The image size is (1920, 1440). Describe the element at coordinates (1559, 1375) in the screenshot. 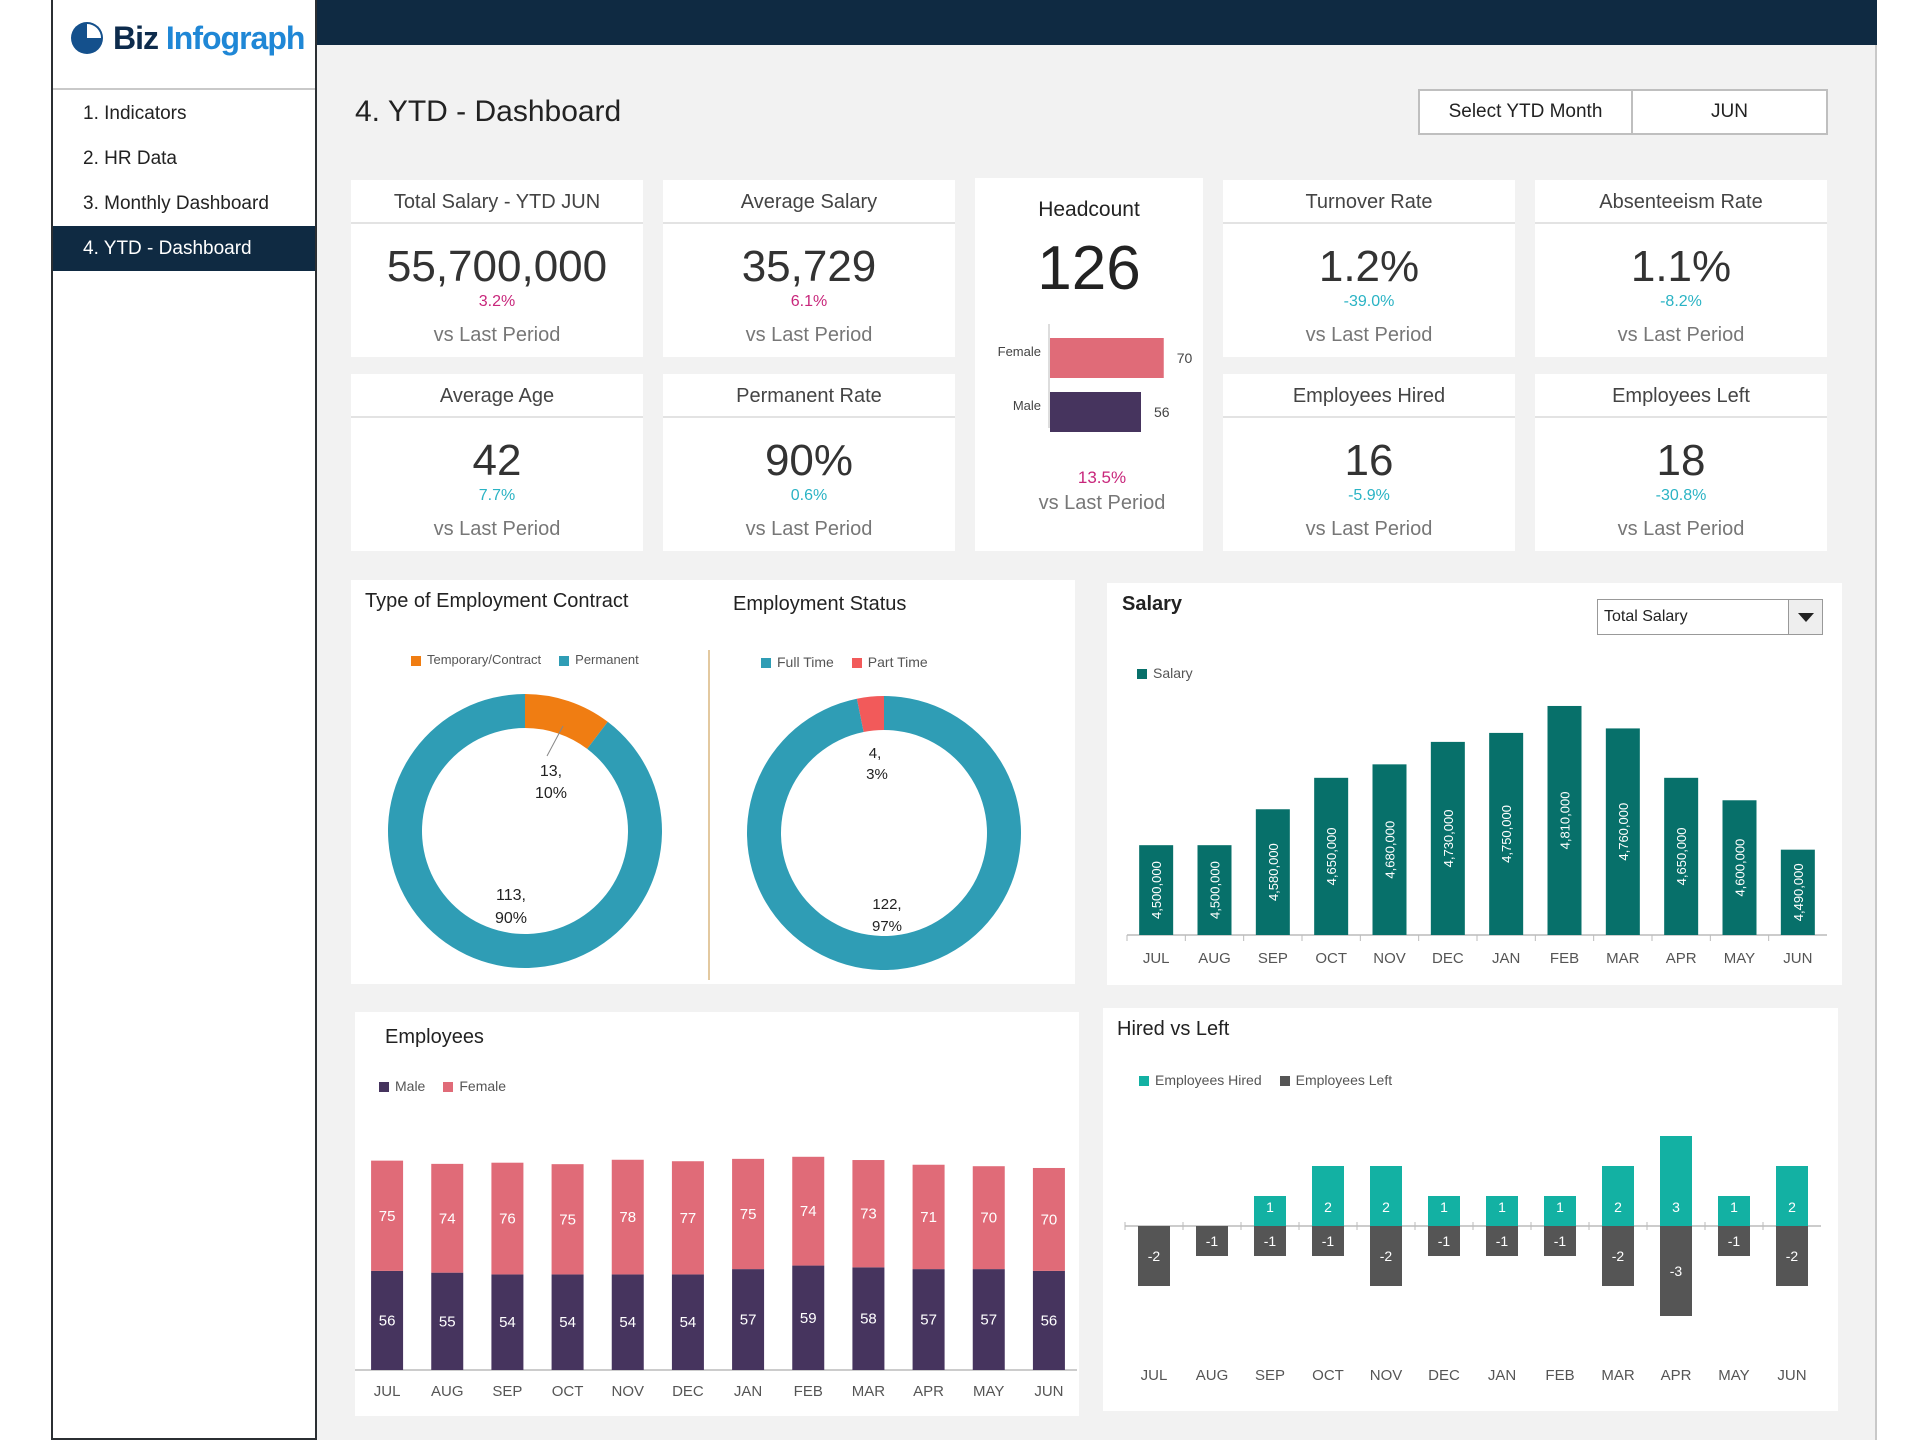

I see `hired-x-tick-label: FEB` at that location.